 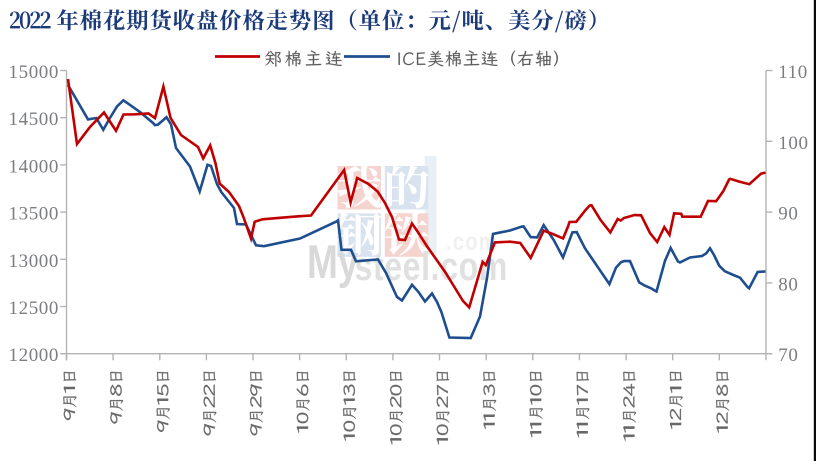 I want to click on svg-text: 100, so click(x=793, y=143).